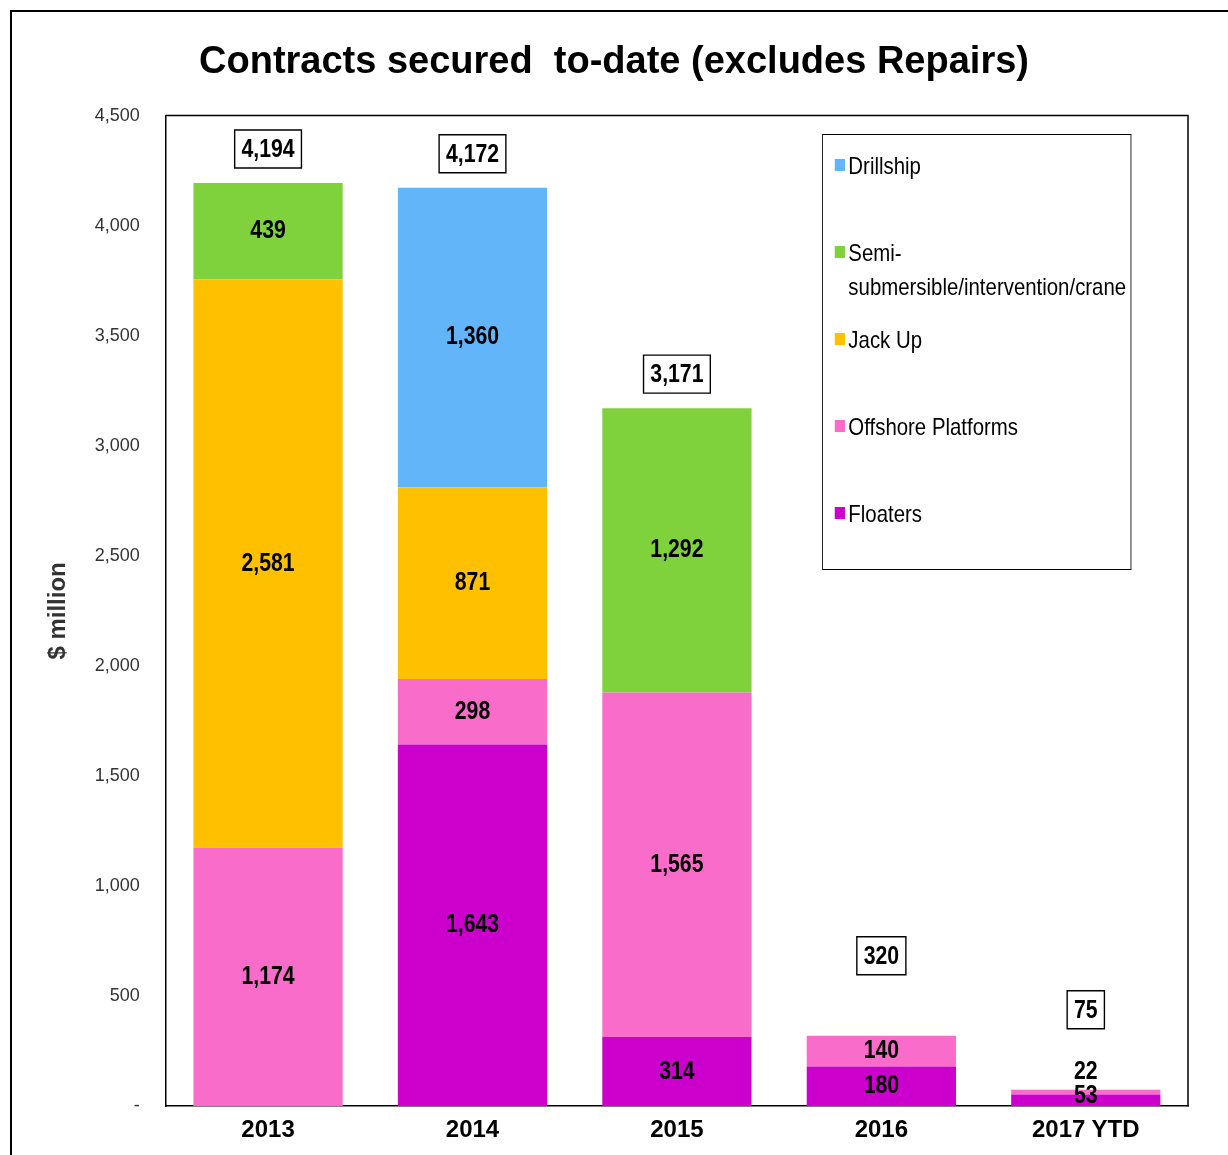 Image resolution: width=1228 pixels, height=1155 pixels. I want to click on total-label: 3,171, so click(677, 373).